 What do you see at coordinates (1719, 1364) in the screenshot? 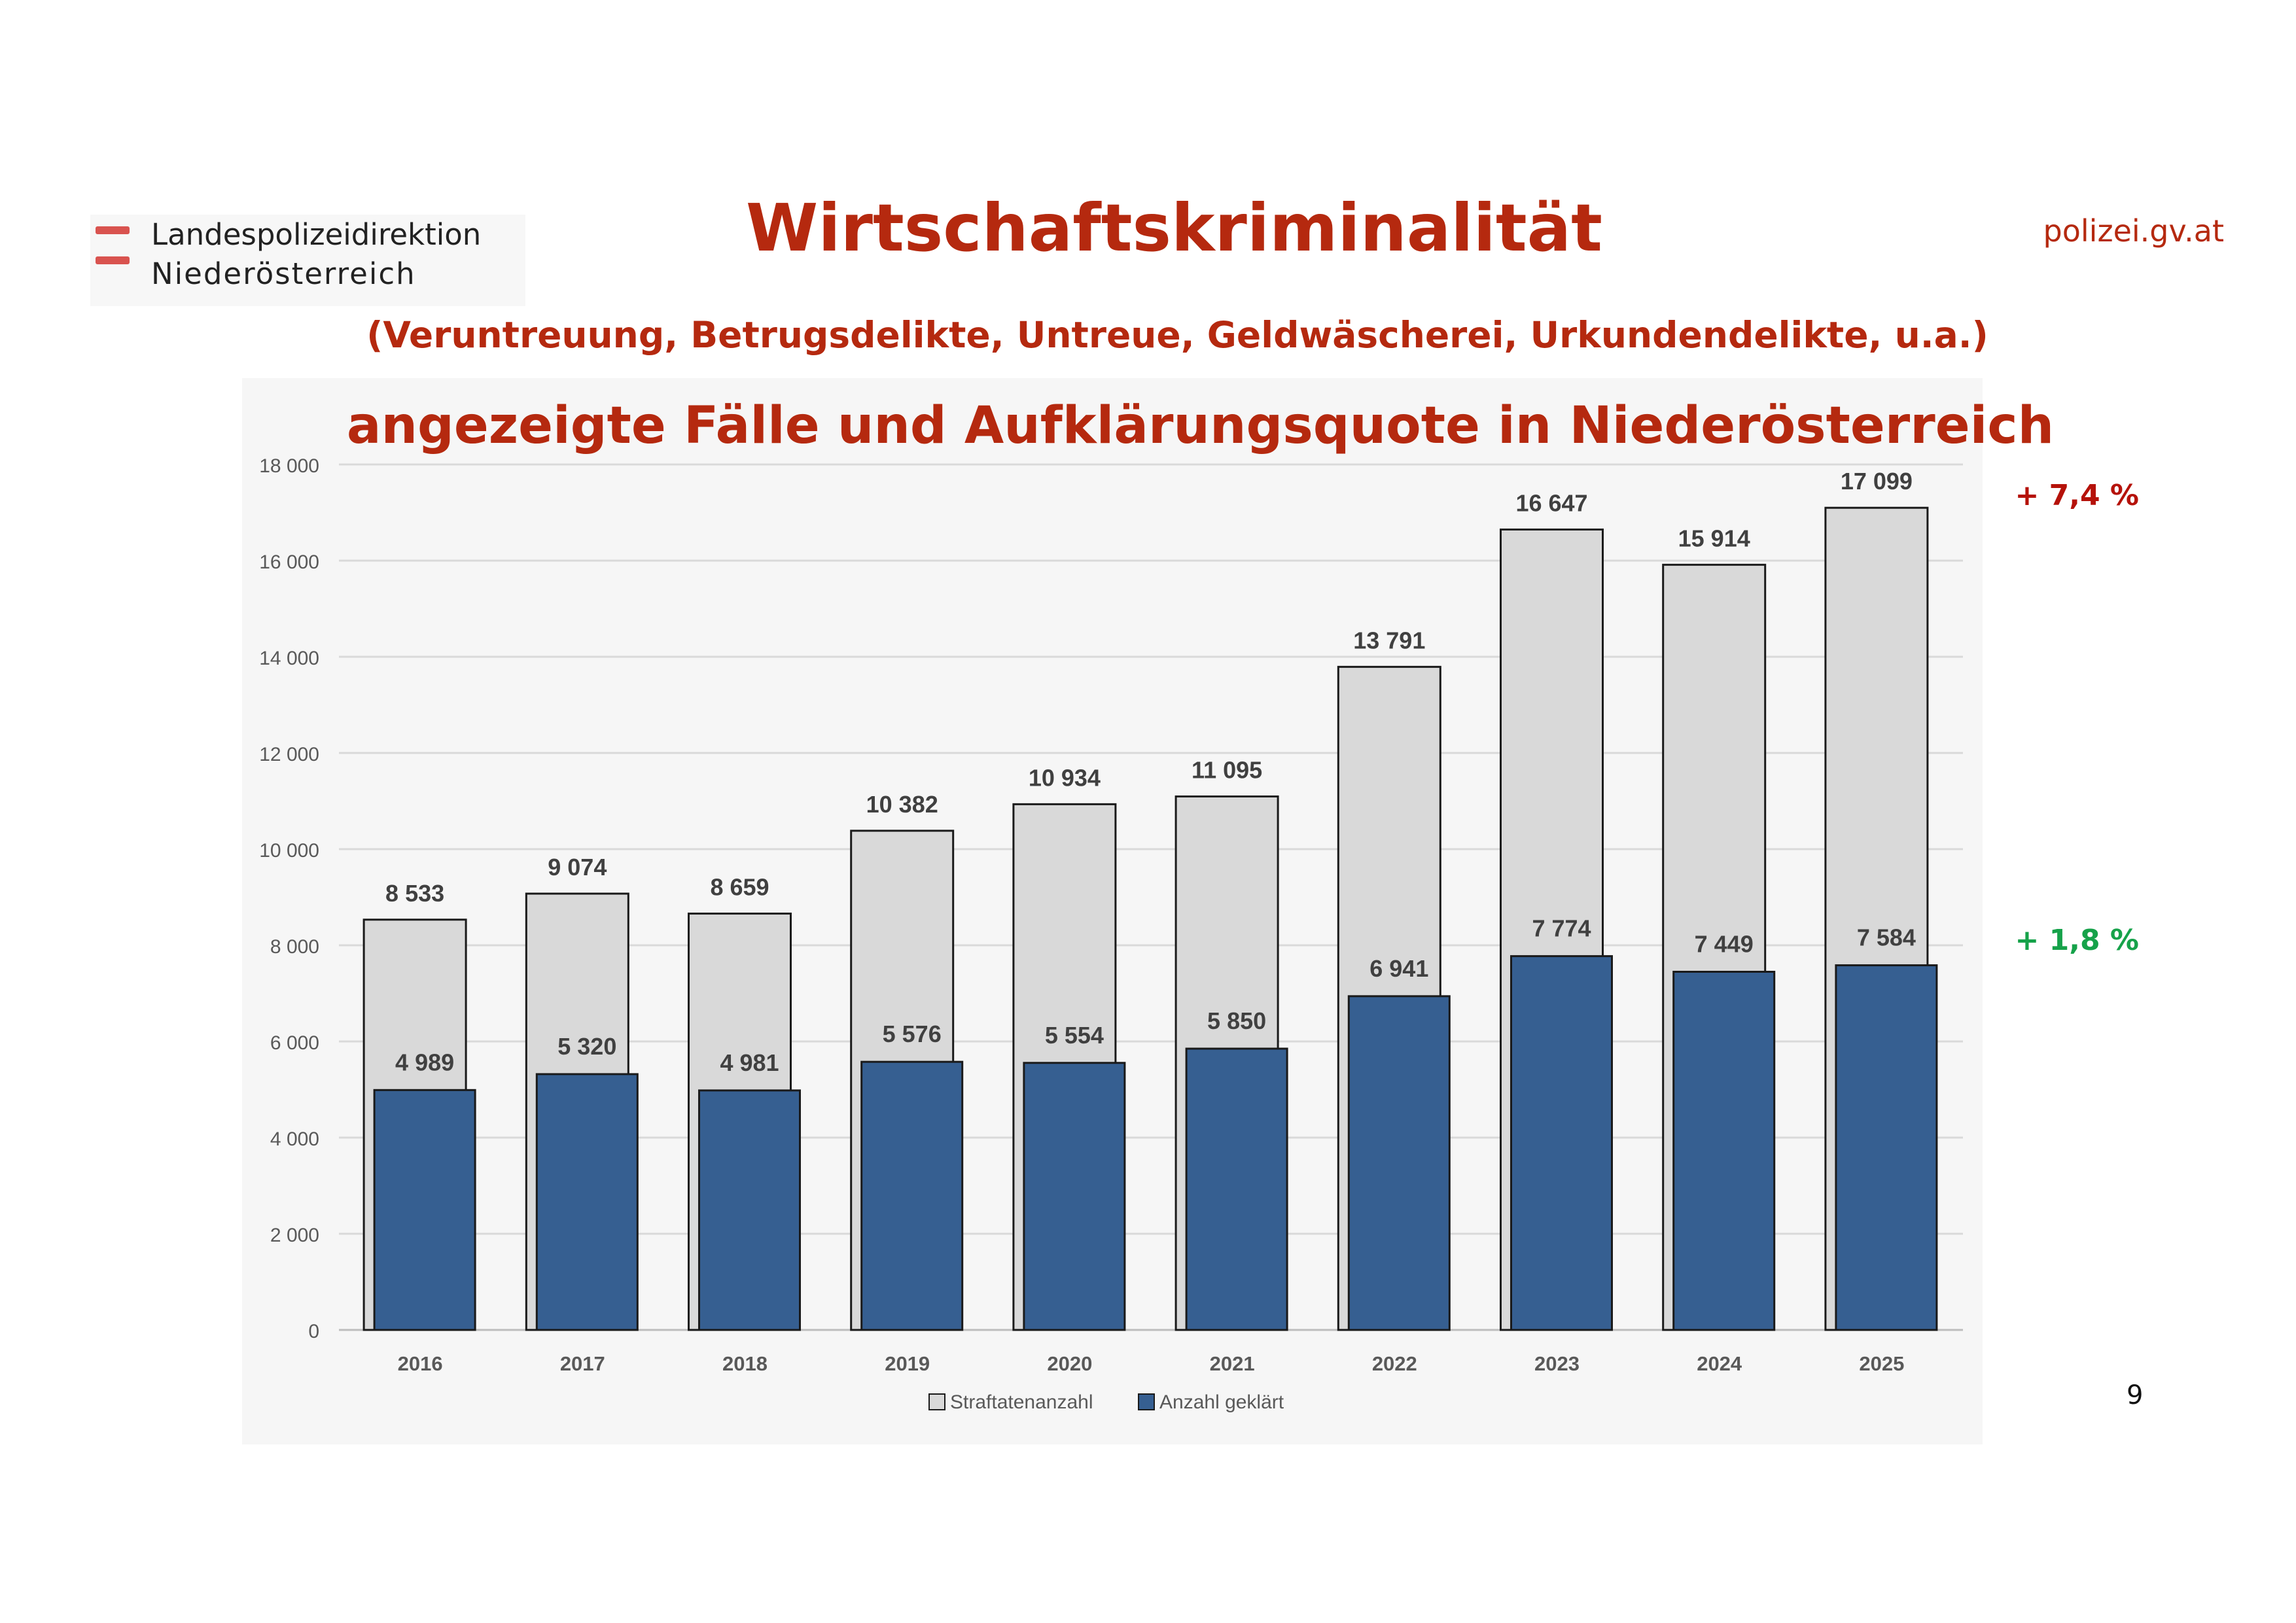
I see `x-tick-label: 2024` at bounding box center [1719, 1364].